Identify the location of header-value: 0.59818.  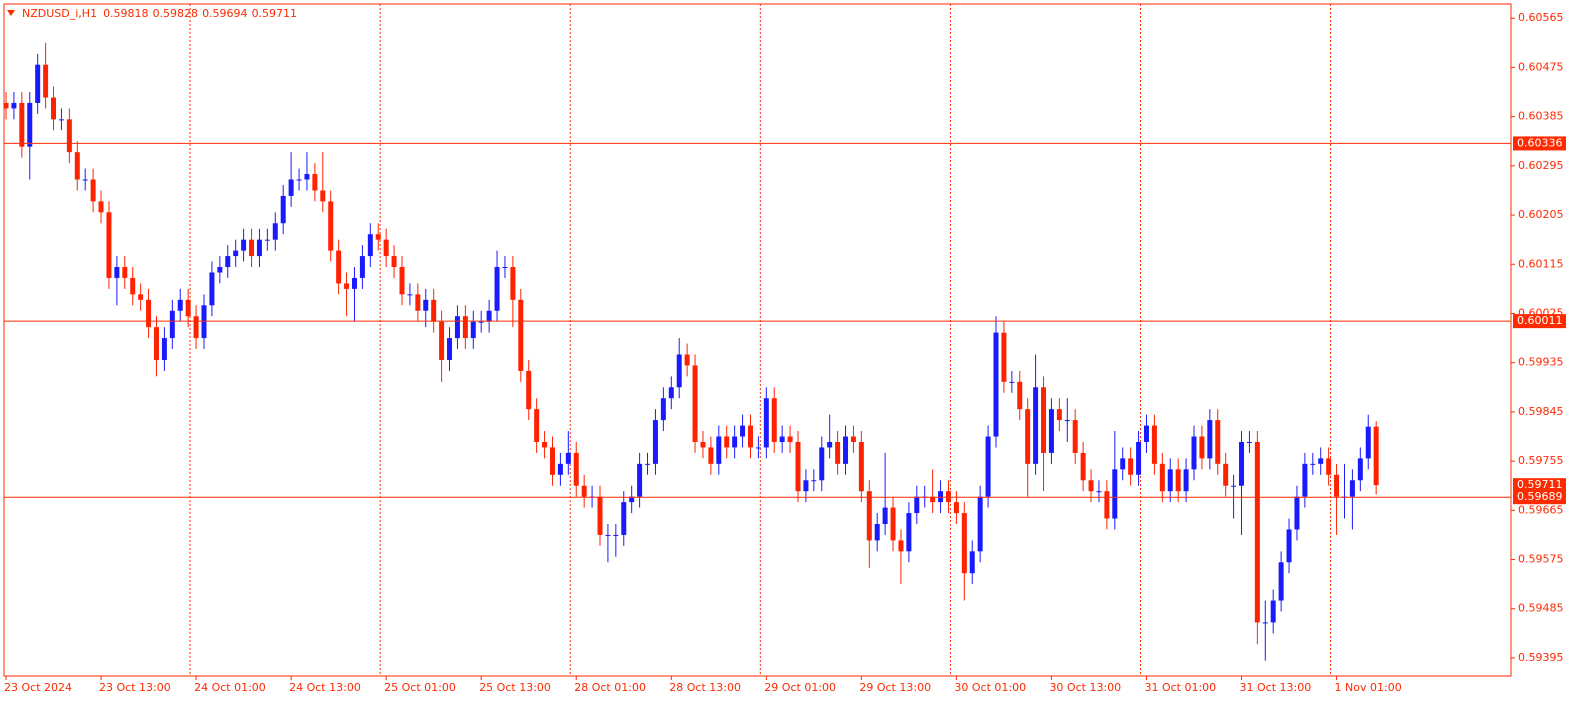
(126, 13).